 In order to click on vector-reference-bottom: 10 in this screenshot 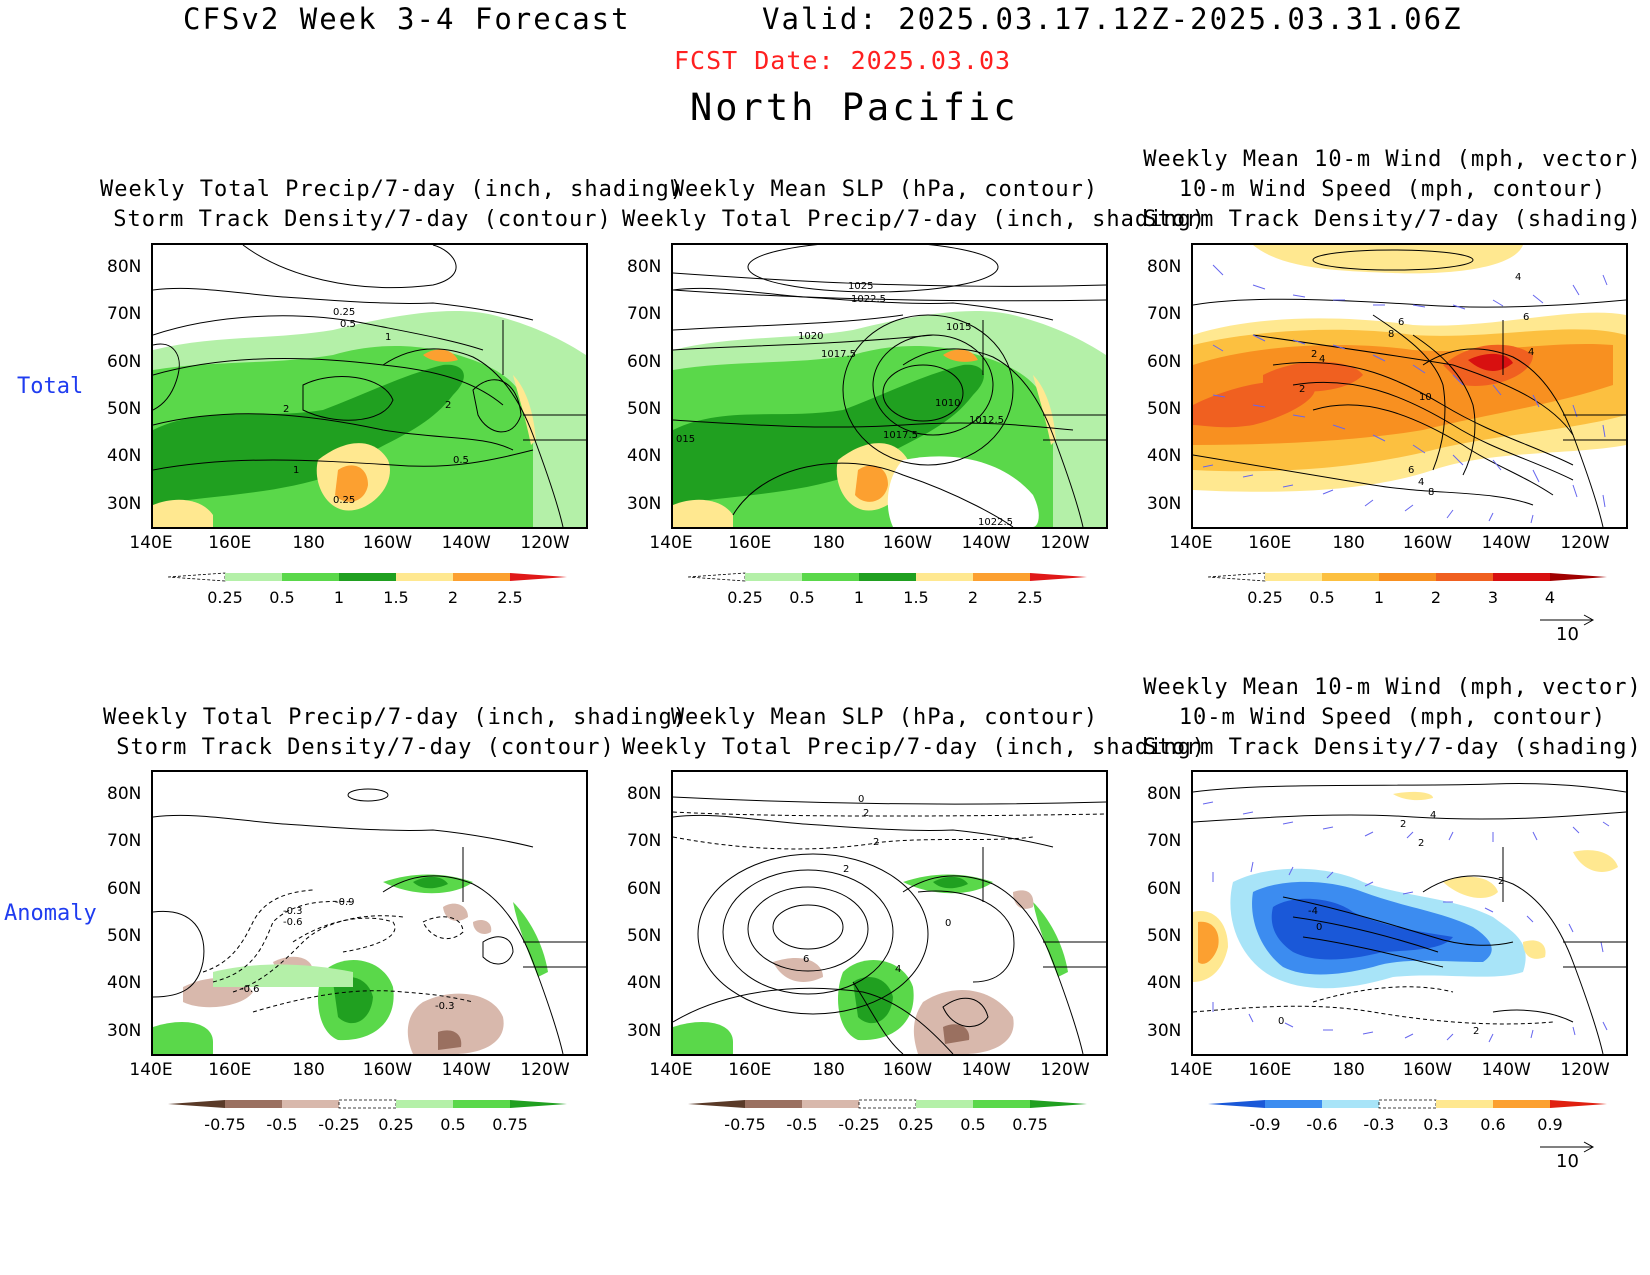, I will do `click(1568, 1159)`.